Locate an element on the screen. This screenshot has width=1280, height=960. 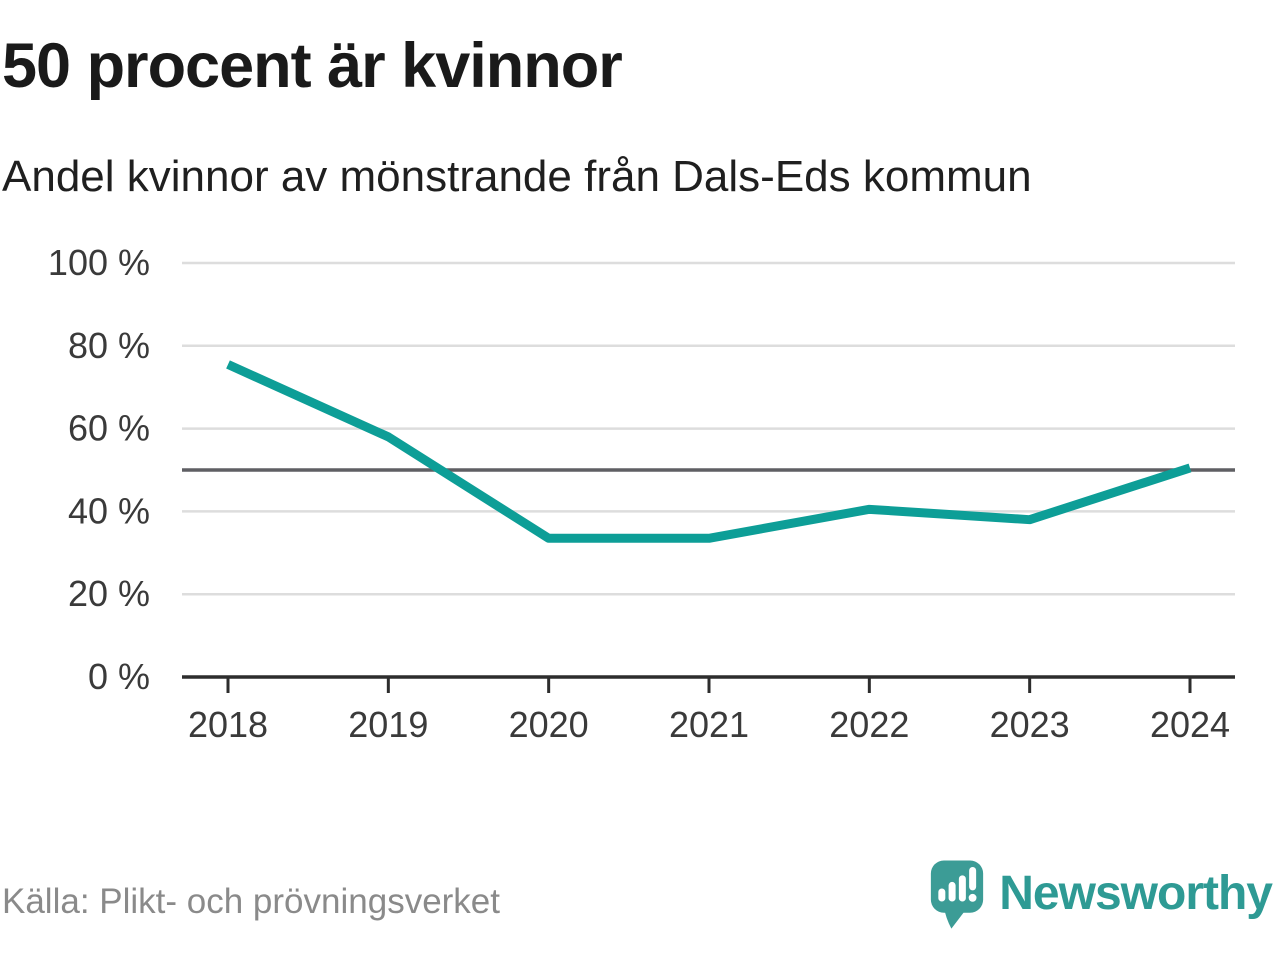
x-tick-label: 2023 is located at coordinates (1030, 724).